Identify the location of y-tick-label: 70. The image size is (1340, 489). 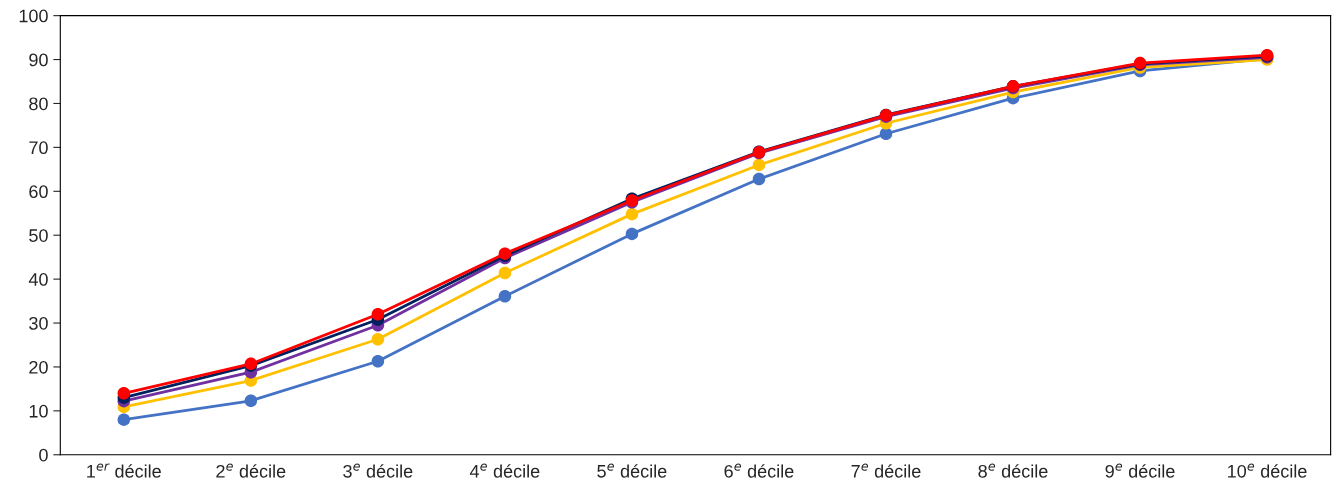
(38, 148).